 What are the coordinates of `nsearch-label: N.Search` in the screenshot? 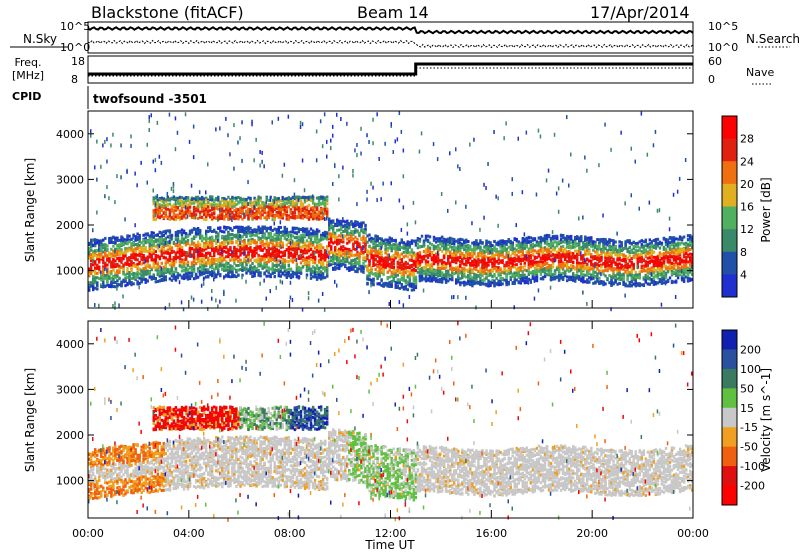 It's located at (773, 39).